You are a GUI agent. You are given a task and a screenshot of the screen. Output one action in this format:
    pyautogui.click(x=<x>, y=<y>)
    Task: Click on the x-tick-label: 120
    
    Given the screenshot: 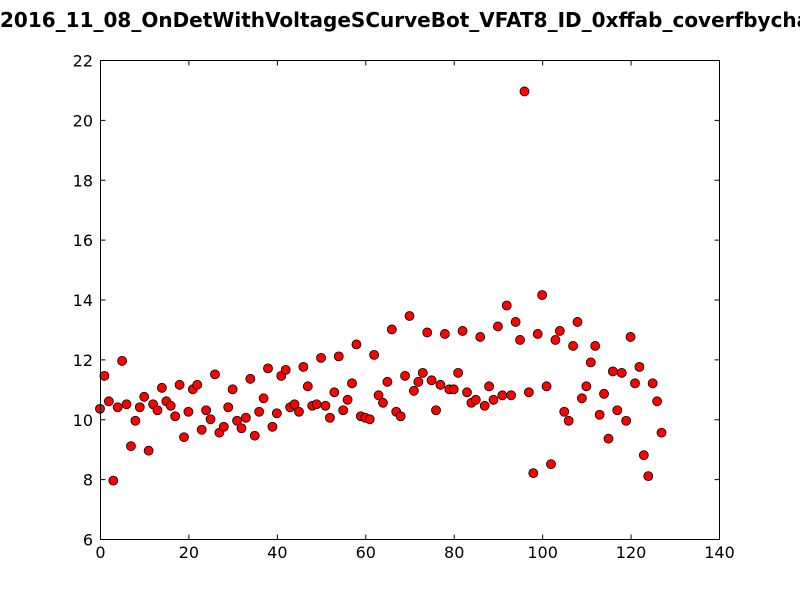 What is the action you would take?
    pyautogui.click(x=631, y=552)
    